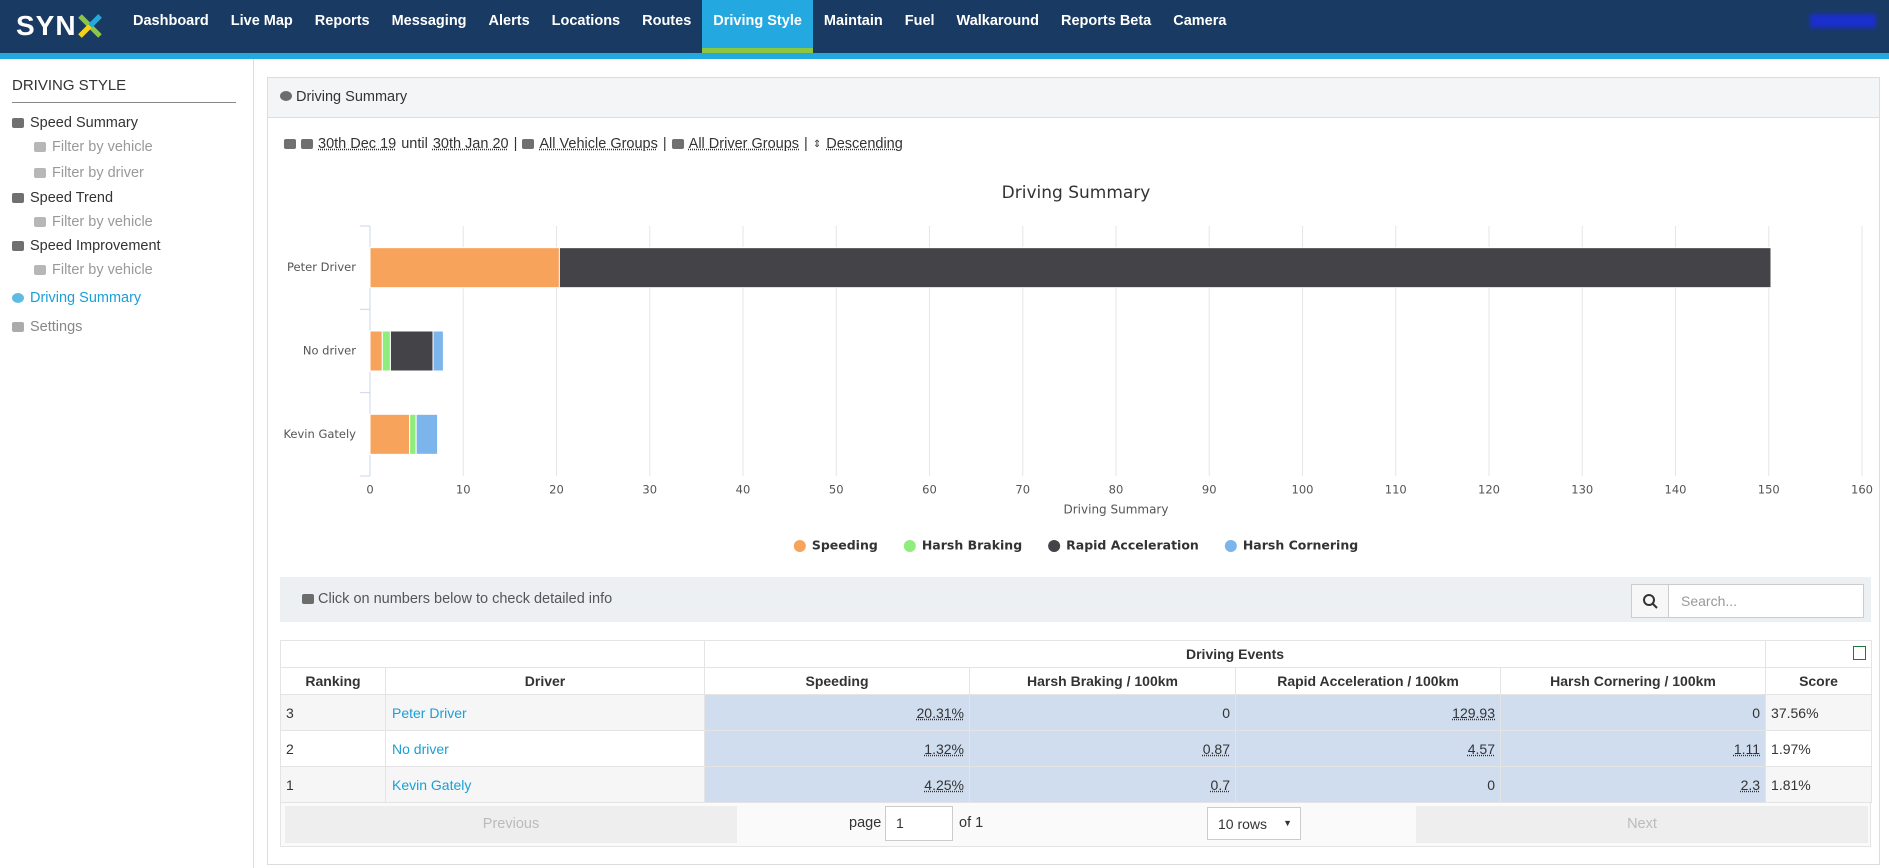  I want to click on sort-order: Descending, so click(864, 144).